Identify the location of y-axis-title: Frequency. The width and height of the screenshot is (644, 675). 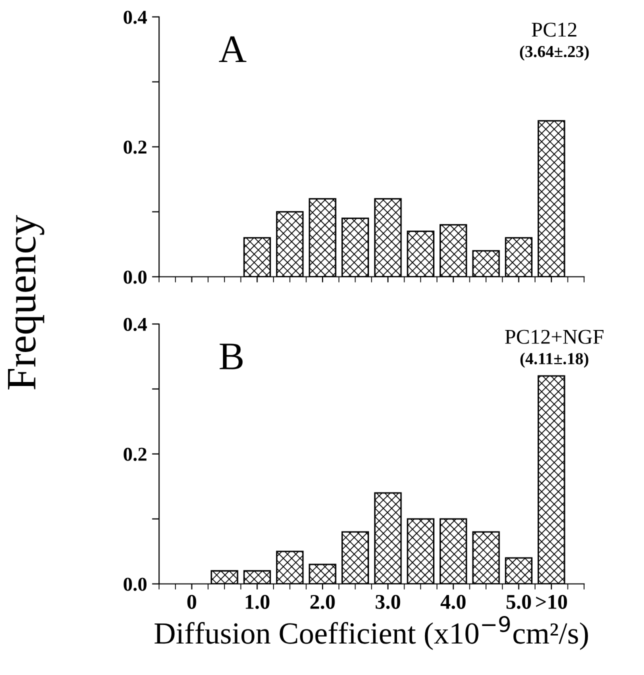
(26, 302).